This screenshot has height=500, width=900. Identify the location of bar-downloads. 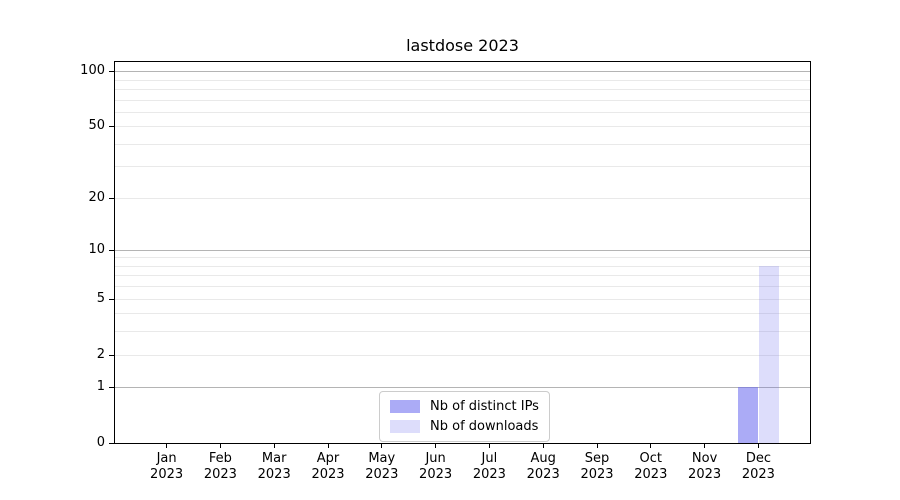
(768, 354).